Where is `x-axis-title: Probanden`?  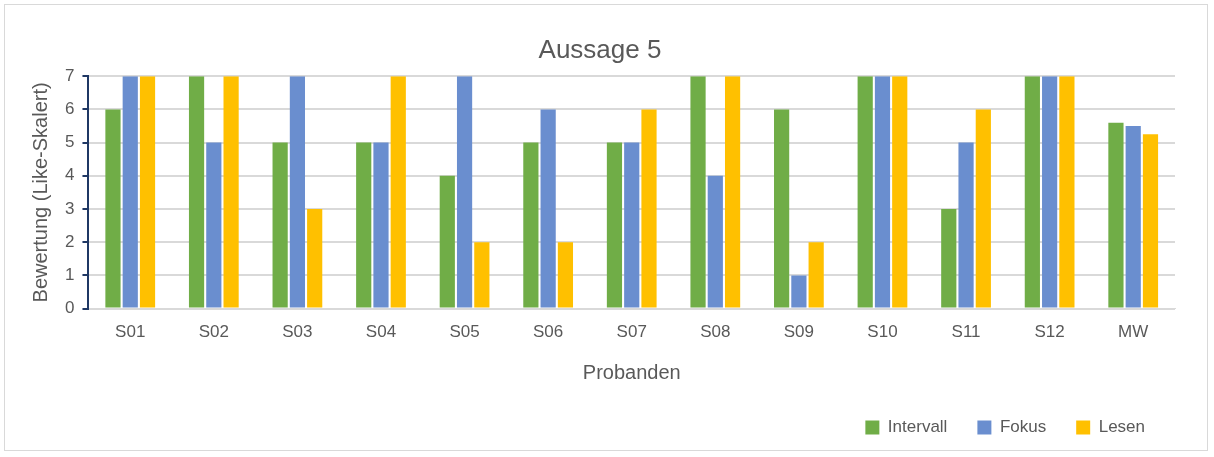 x-axis-title: Probanden is located at coordinates (631, 371).